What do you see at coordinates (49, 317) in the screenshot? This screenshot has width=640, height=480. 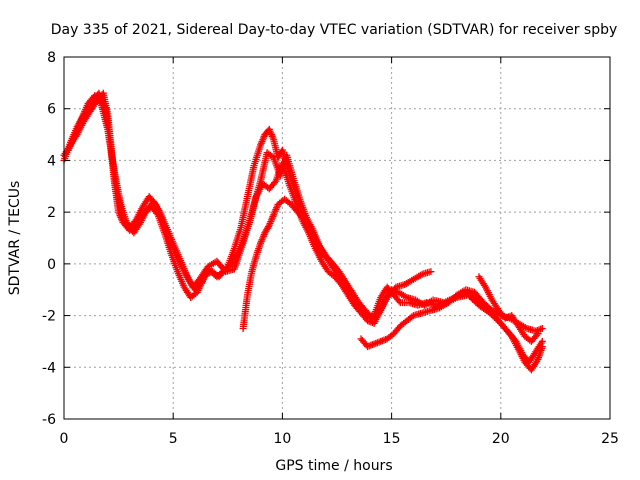 I see `y-tick-label: -2` at bounding box center [49, 317].